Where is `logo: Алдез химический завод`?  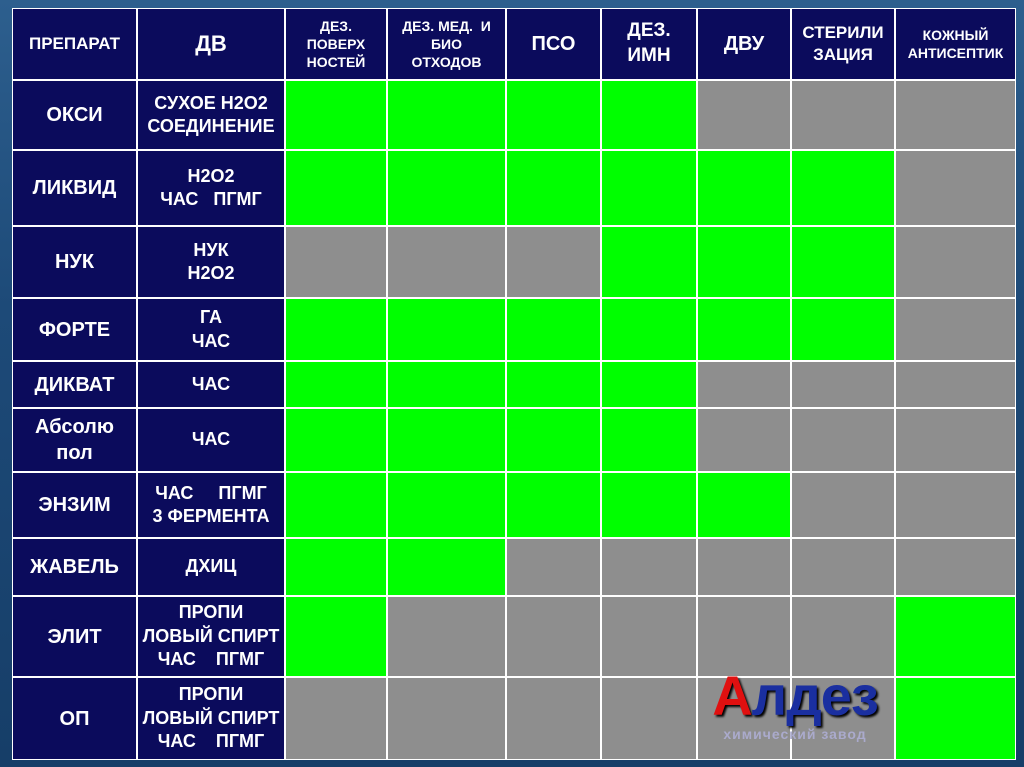 logo: Алдез химический завод is located at coordinates (795, 705).